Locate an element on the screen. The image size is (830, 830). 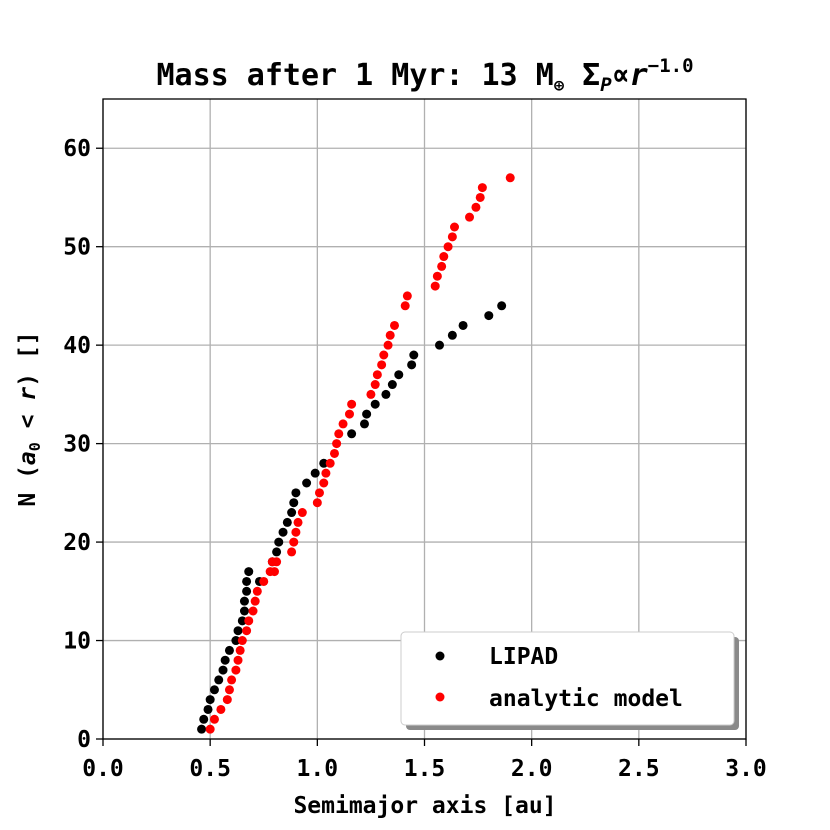
x-tick-label: 1.5 is located at coordinates (425, 769).